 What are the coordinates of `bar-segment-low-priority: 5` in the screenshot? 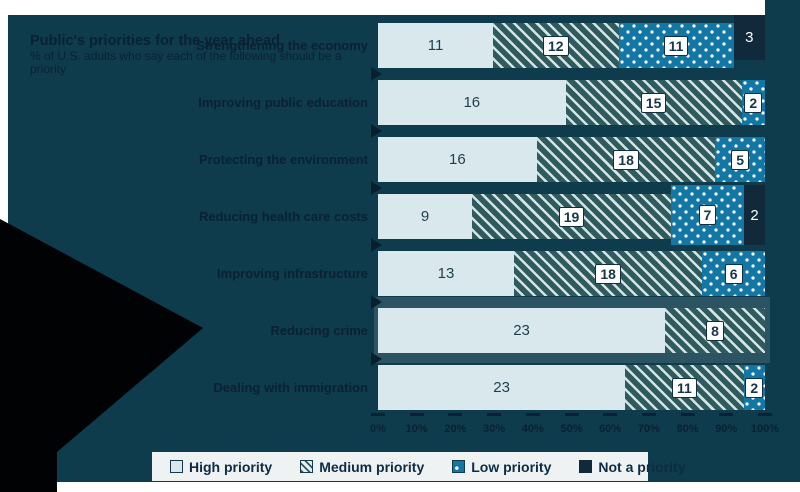 It's located at (740, 159).